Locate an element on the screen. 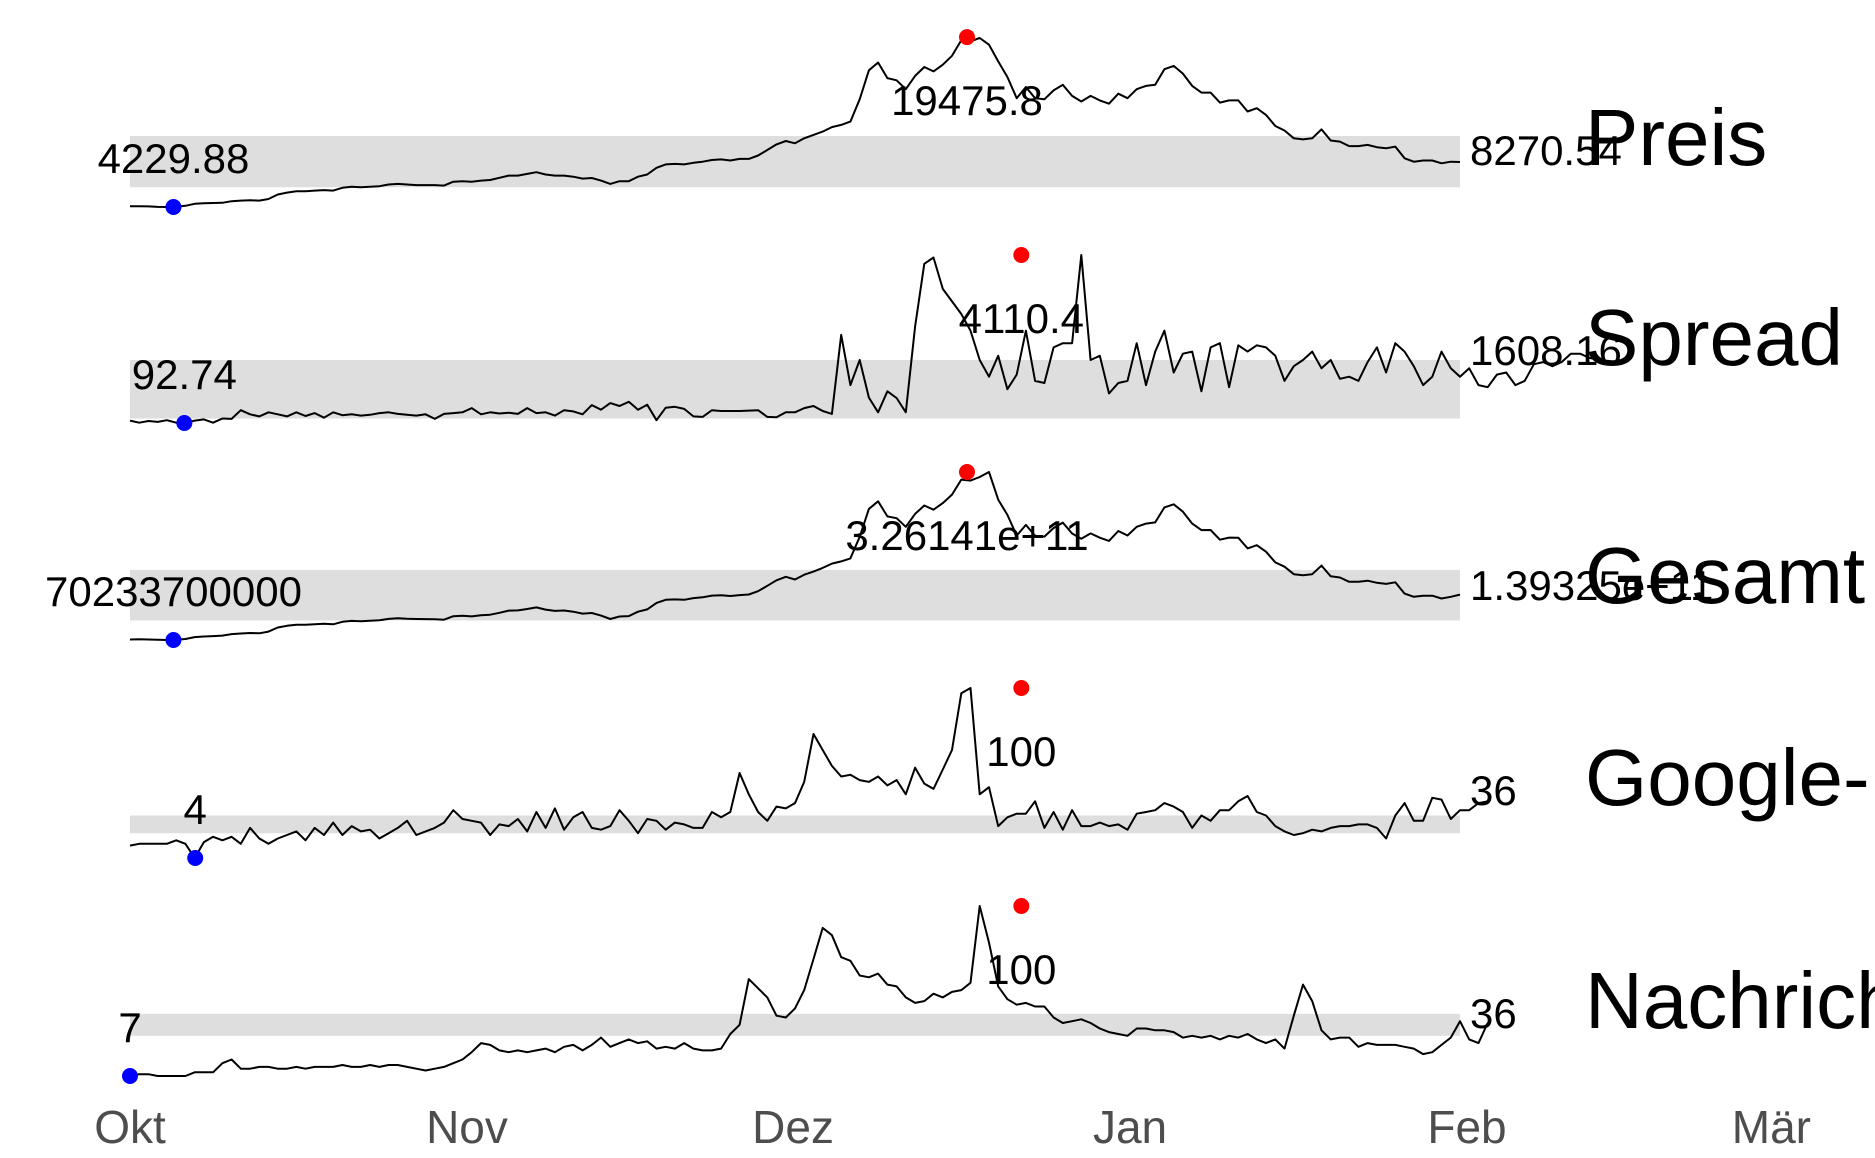 Image resolution: width=1875 pixels, height=1158 pixels. series-name-label: Spread is located at coordinates (1714, 337).